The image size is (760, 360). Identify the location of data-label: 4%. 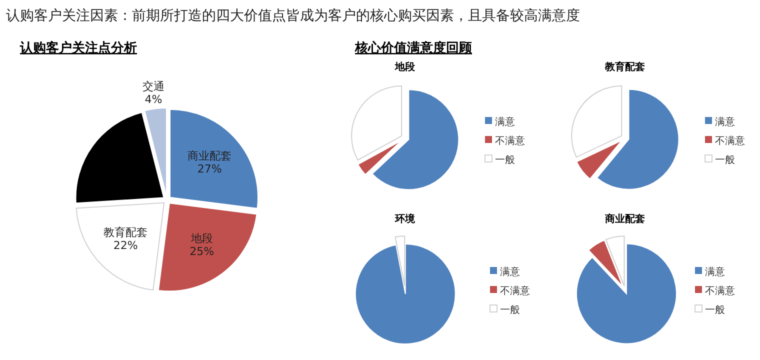
(153, 99).